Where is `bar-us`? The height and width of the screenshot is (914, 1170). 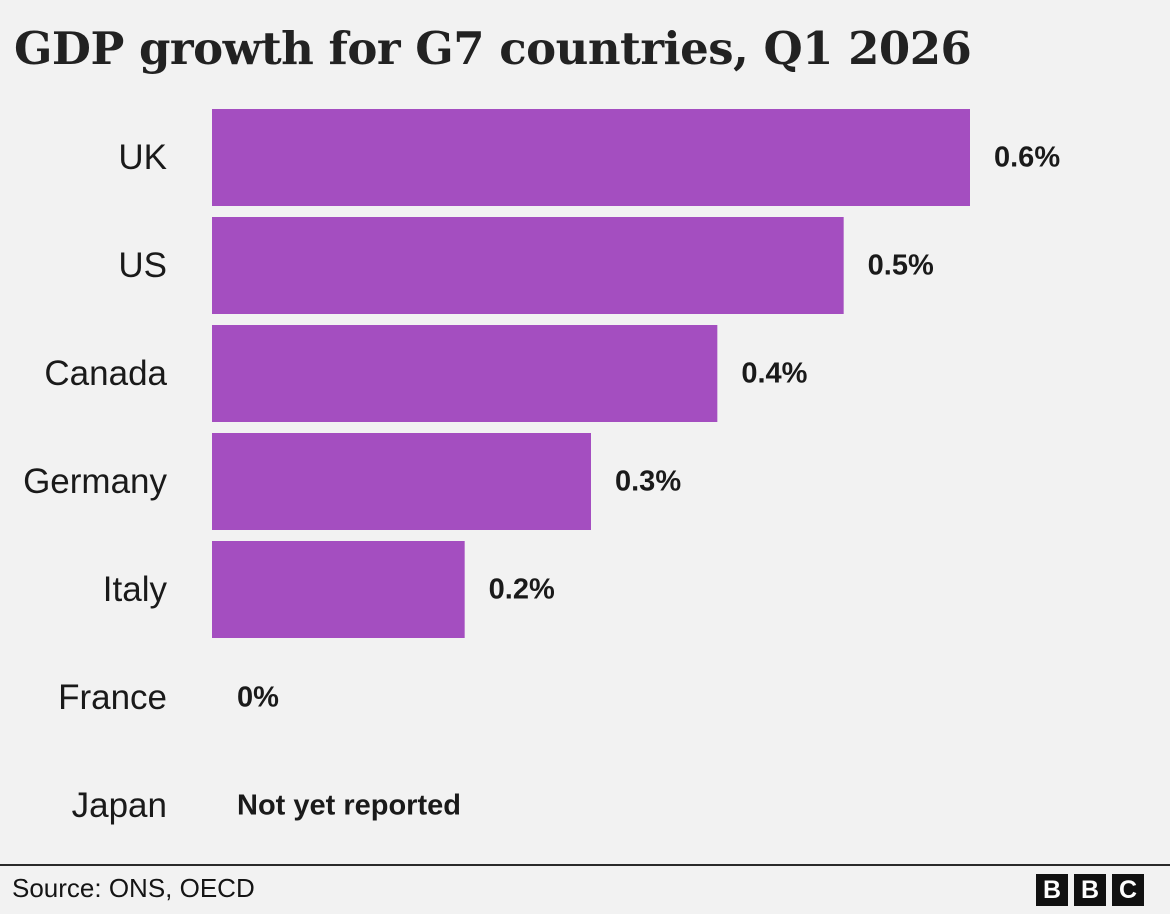 bar-us is located at coordinates (528, 265).